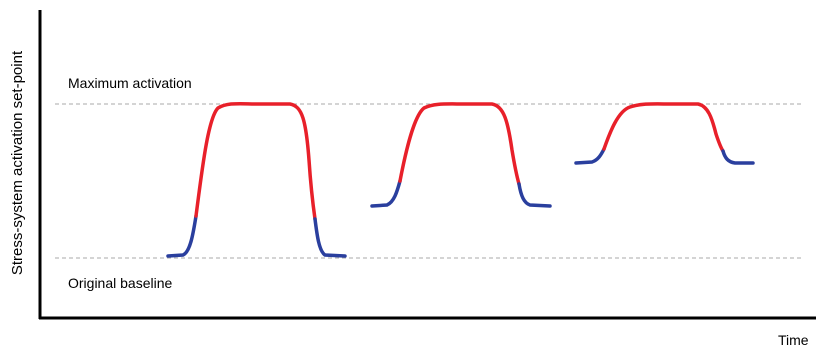 This screenshot has width=818, height=349. I want to click on episode-3-fall-tail, so click(738, 157).